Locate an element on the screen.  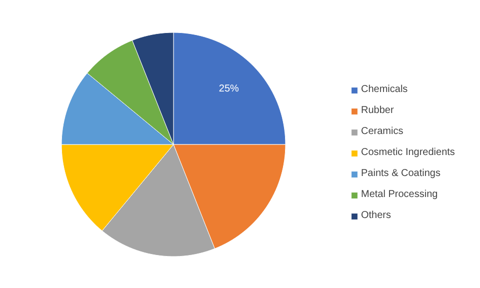
legend-label: Ceramics is located at coordinates (382, 131).